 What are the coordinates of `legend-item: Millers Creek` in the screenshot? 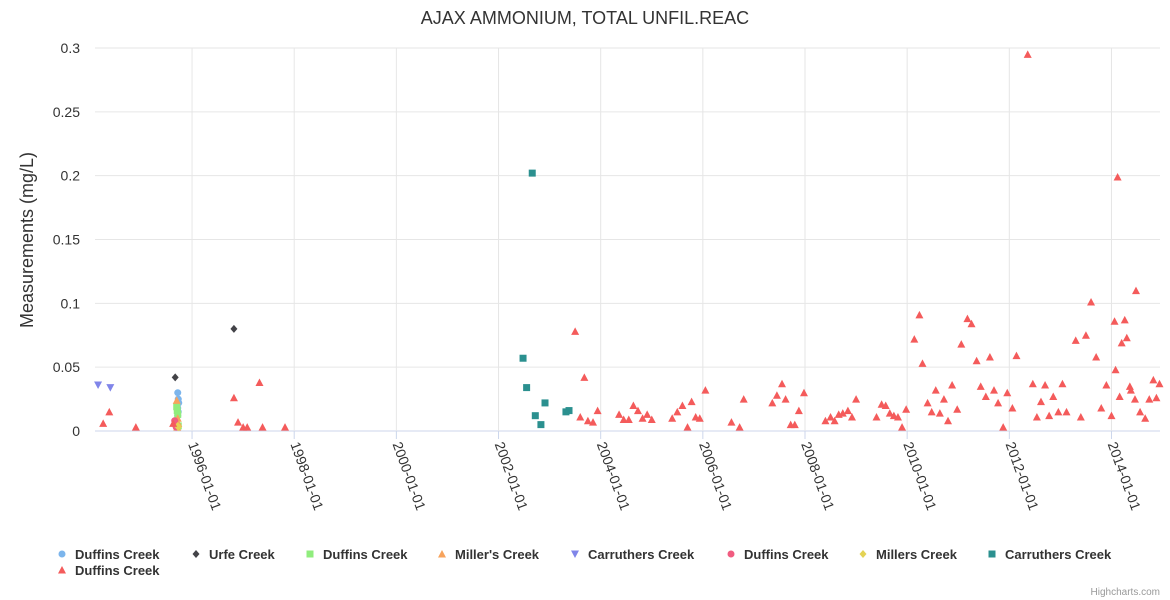 It's located at (908, 554).